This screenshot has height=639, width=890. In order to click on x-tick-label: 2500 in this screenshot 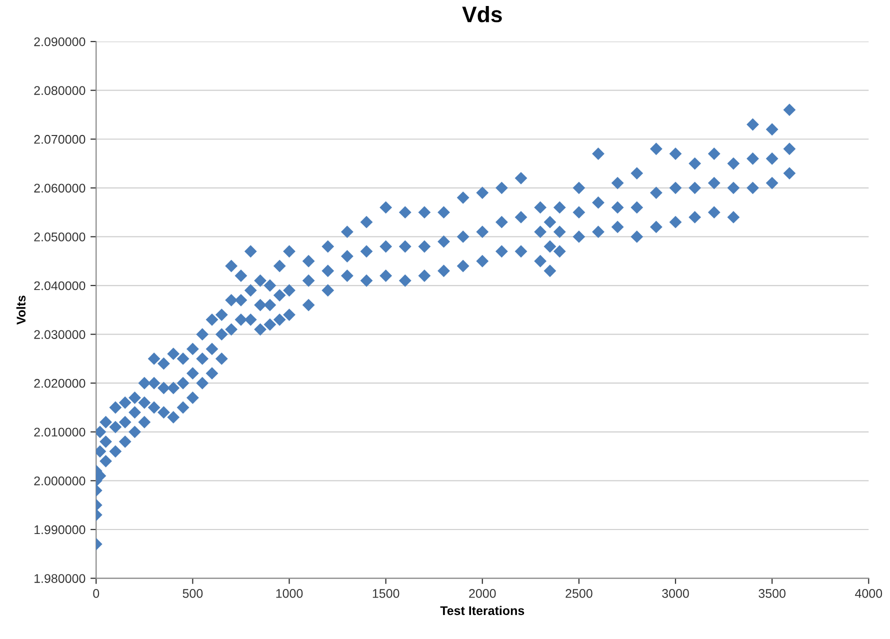, I will do `click(579, 593)`.